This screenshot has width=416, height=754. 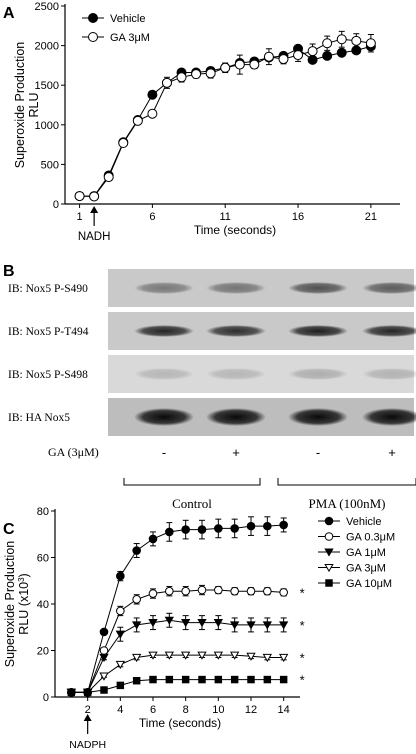 What do you see at coordinates (43, 652) in the screenshot?
I see `y-tick-label: 20` at bounding box center [43, 652].